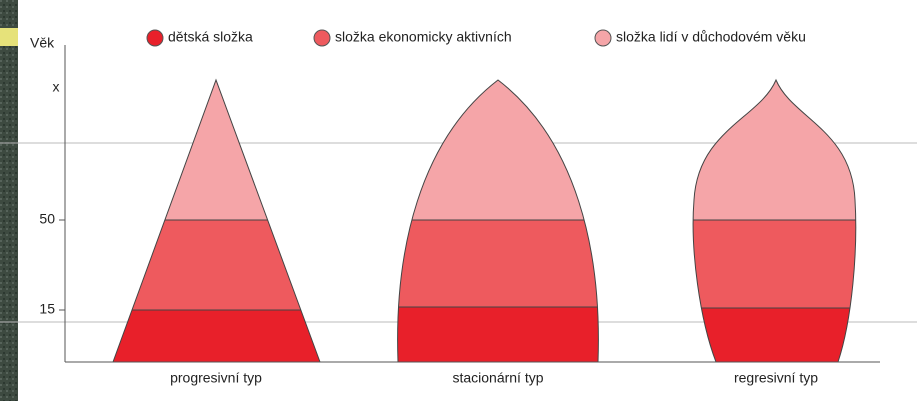 The height and width of the screenshot is (401, 917). What do you see at coordinates (42, 43) in the screenshot?
I see `axis-label: Věk` at bounding box center [42, 43].